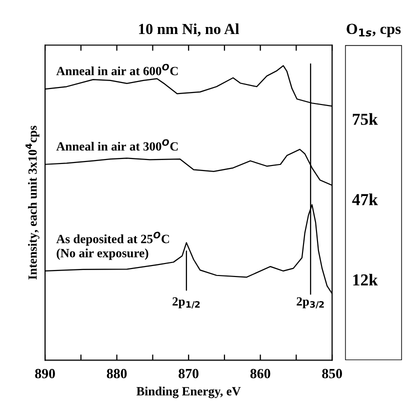  I want to click on series-label: As deposited at 25$^{O}$C (No air exposure), so click(113, 246).